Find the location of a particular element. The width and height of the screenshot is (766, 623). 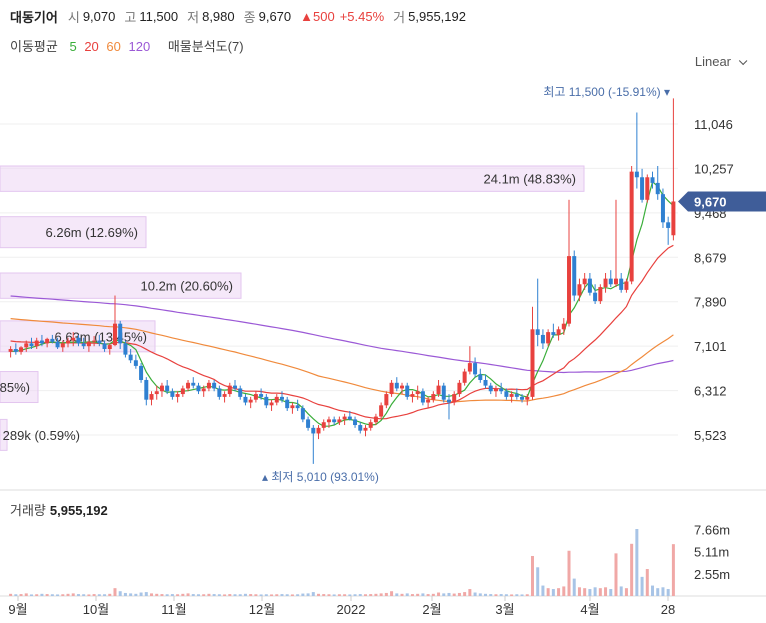

close-value: 9,670 is located at coordinates (275, 16).